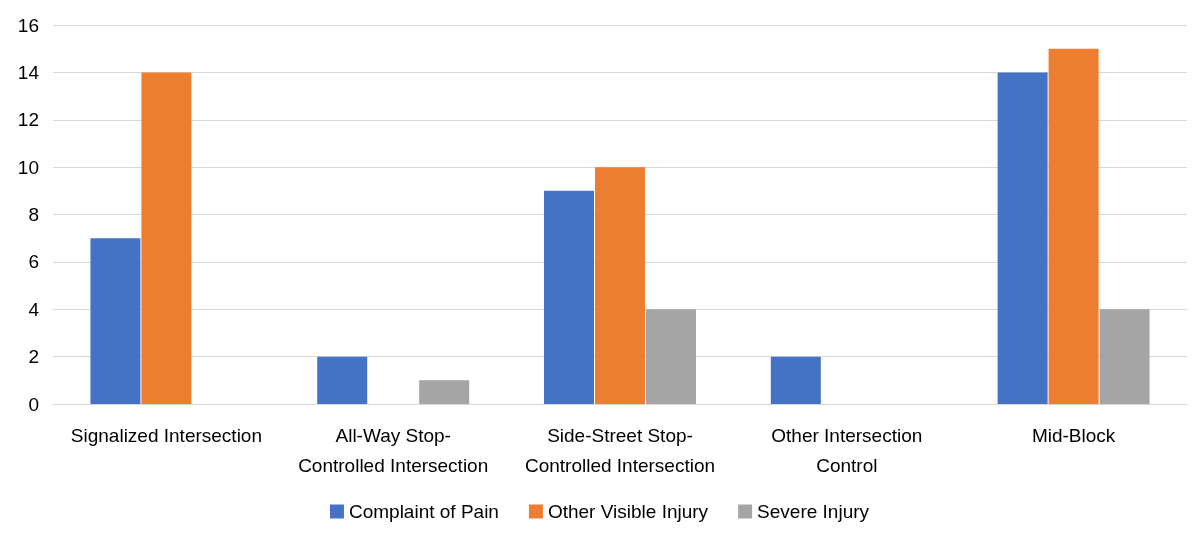 The image size is (1199, 538). I want to click on y-tick-label: 0, so click(33, 404).